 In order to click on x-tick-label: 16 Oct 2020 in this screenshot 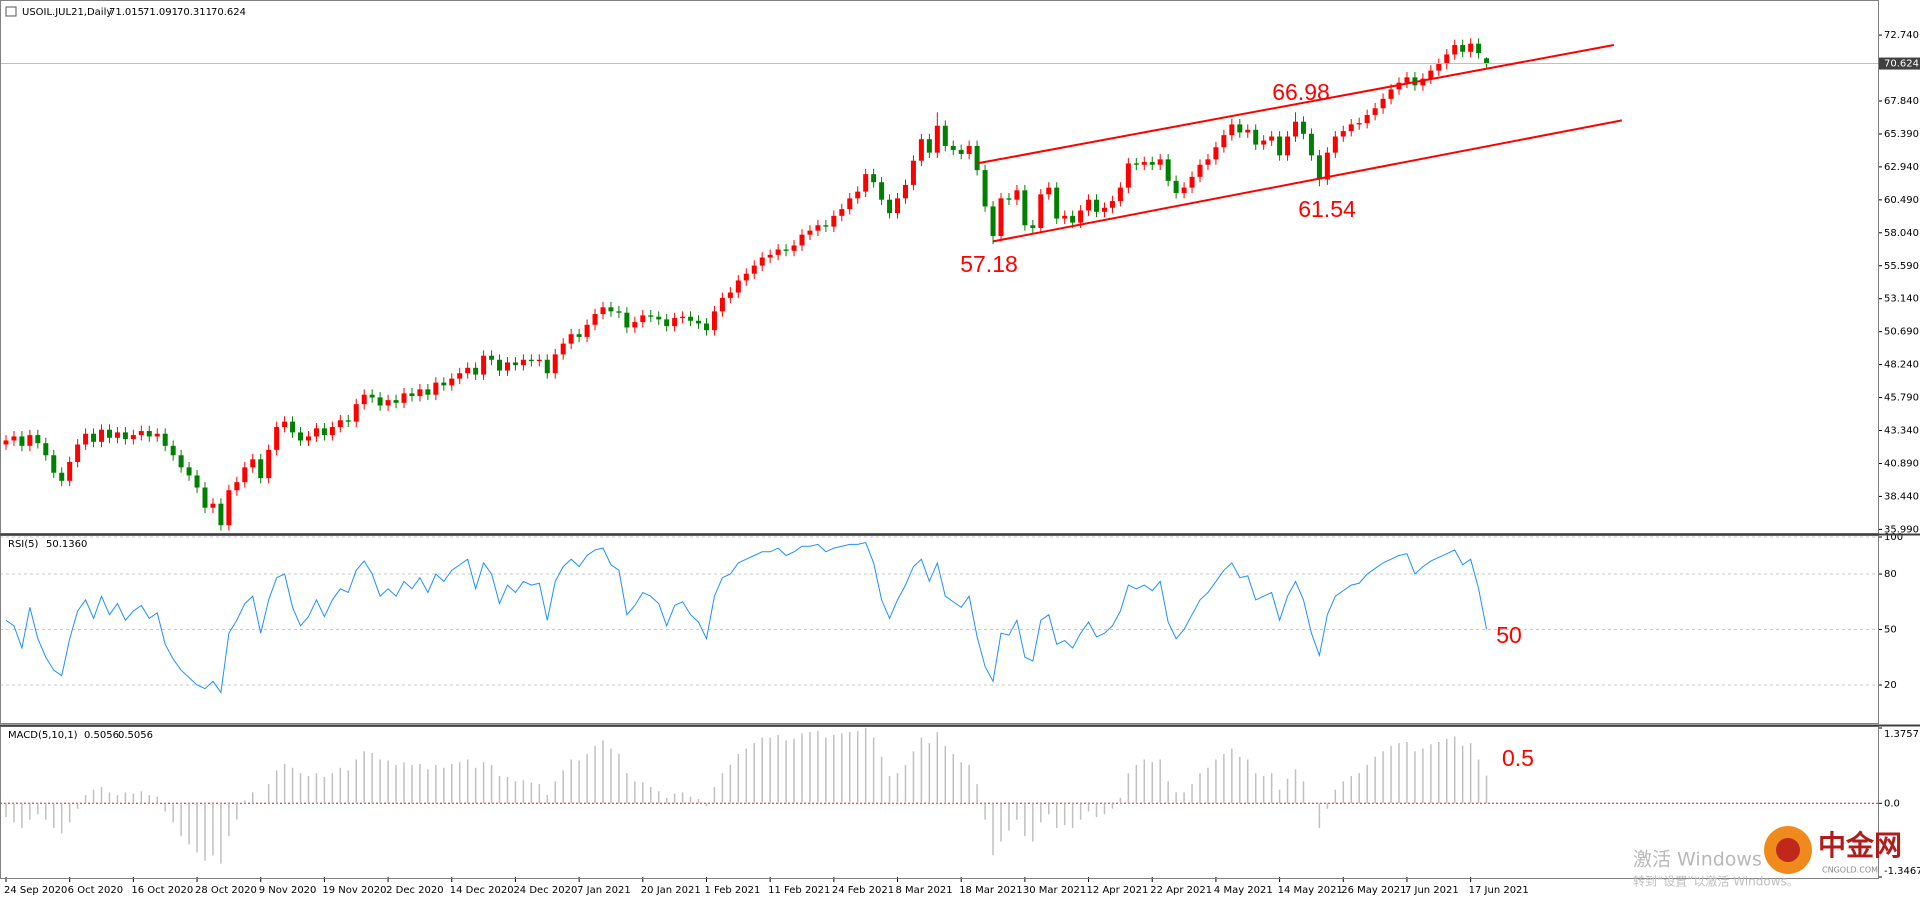, I will do `click(162, 890)`.